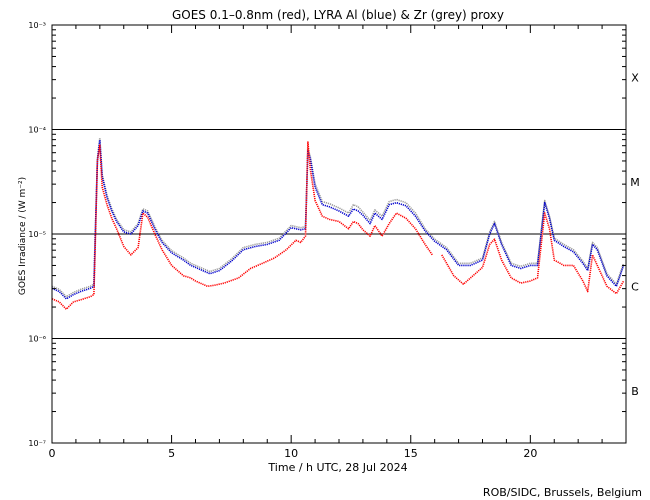  I want to click on x-tick-label-3: 15, so click(411, 453).